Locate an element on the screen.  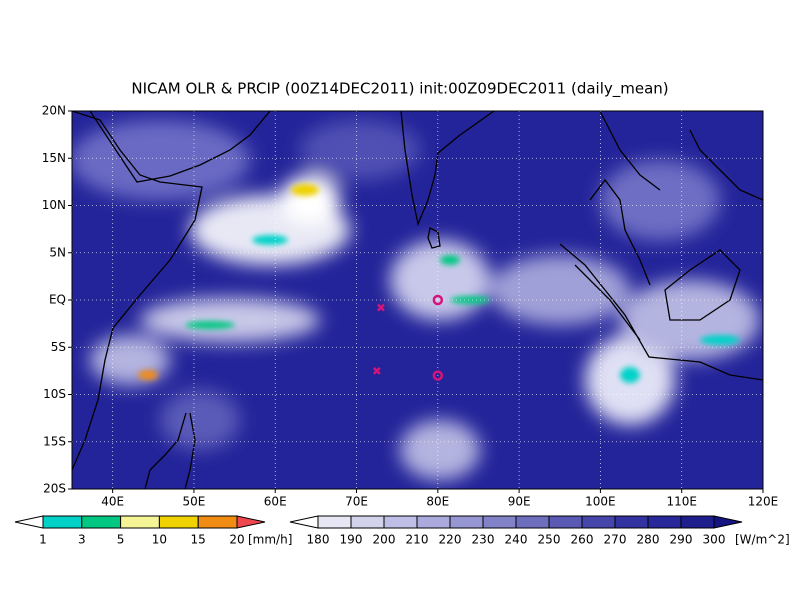
colorbar-unit: [W/m^2] is located at coordinates (762, 540).